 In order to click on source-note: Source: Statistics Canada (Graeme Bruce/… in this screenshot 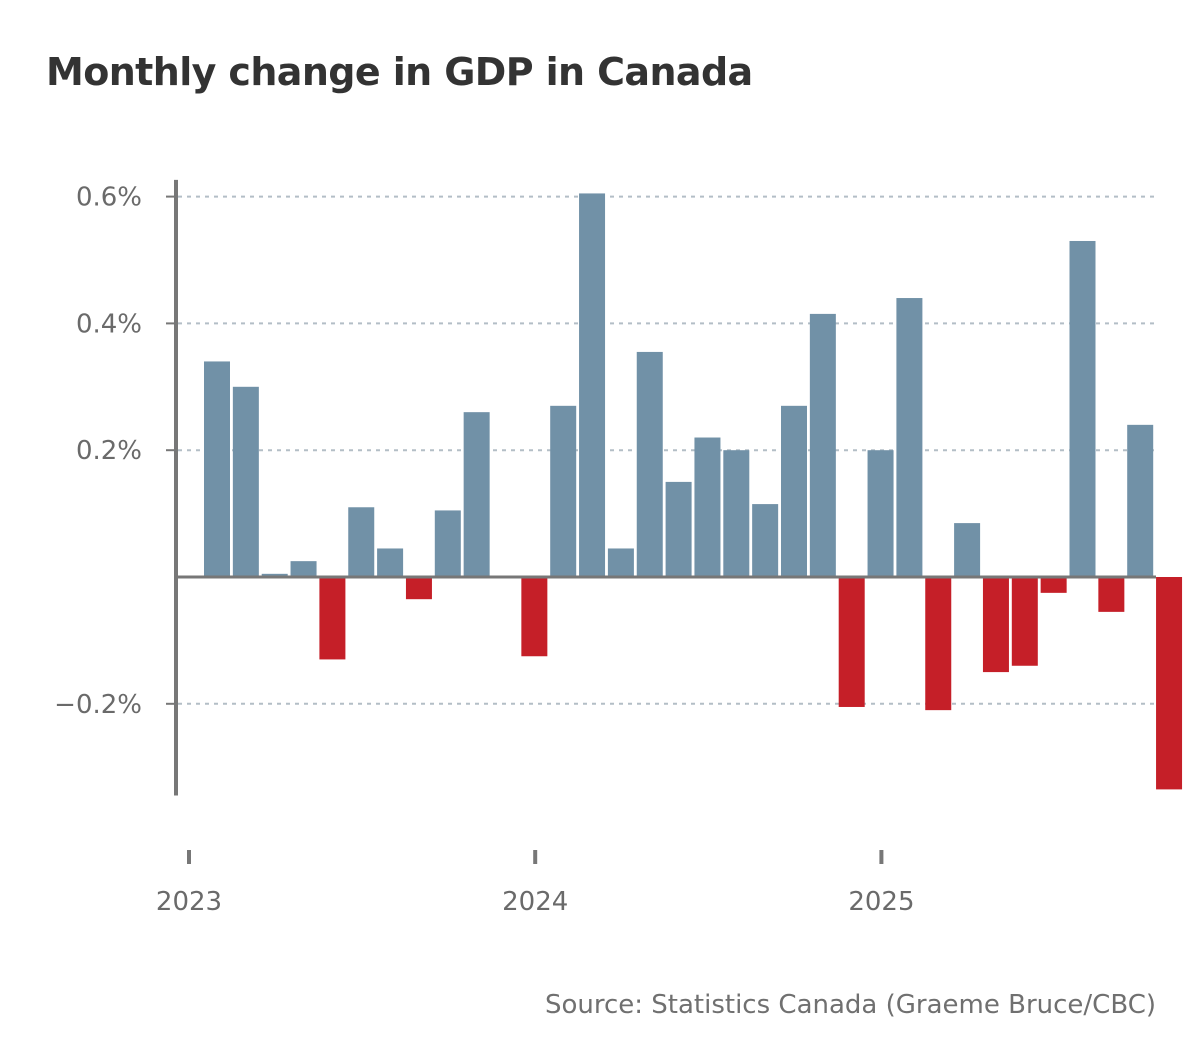, I will do `click(850, 1005)`.